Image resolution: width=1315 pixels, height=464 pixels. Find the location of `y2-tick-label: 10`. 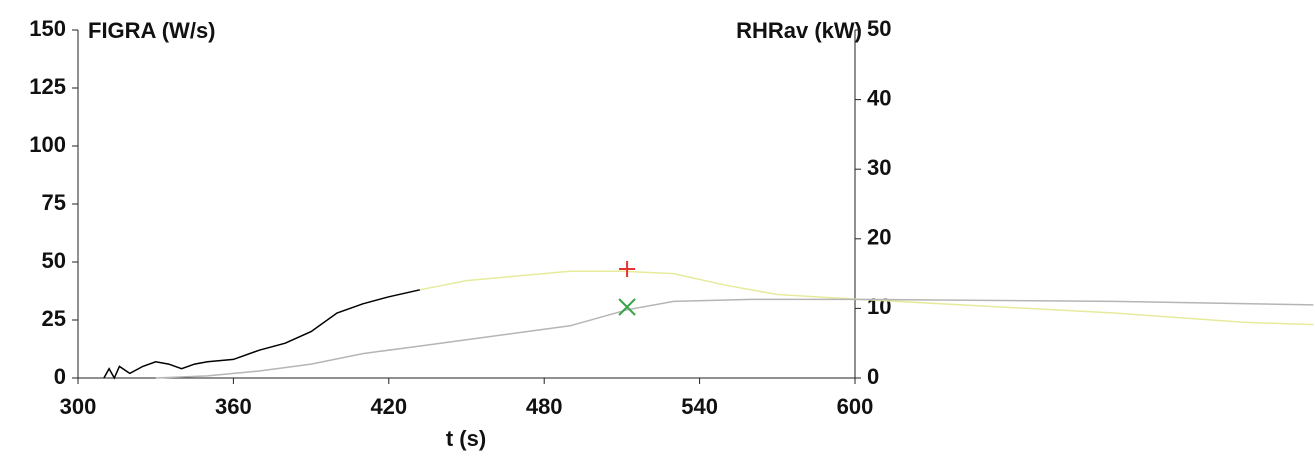

y2-tick-label: 10 is located at coordinates (879, 306).